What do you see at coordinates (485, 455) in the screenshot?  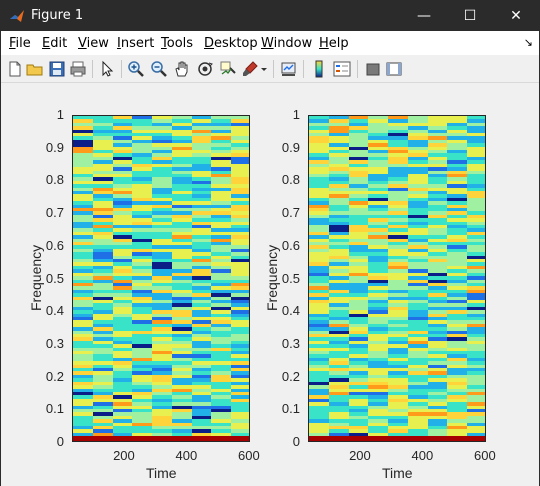 I see `x-tick-label: 600` at bounding box center [485, 455].